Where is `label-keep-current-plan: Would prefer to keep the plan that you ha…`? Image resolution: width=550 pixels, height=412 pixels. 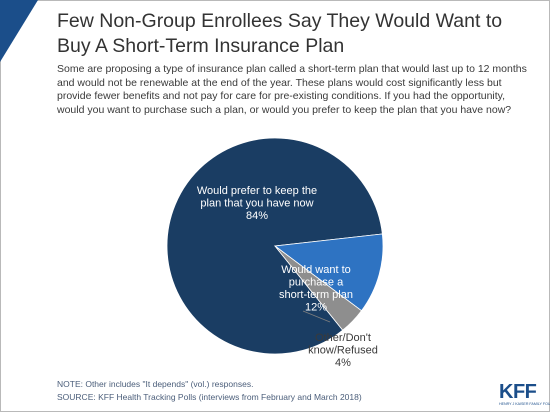
label-keep-current-plan: Would prefer to keep the plan that you ha… is located at coordinates (257, 203).